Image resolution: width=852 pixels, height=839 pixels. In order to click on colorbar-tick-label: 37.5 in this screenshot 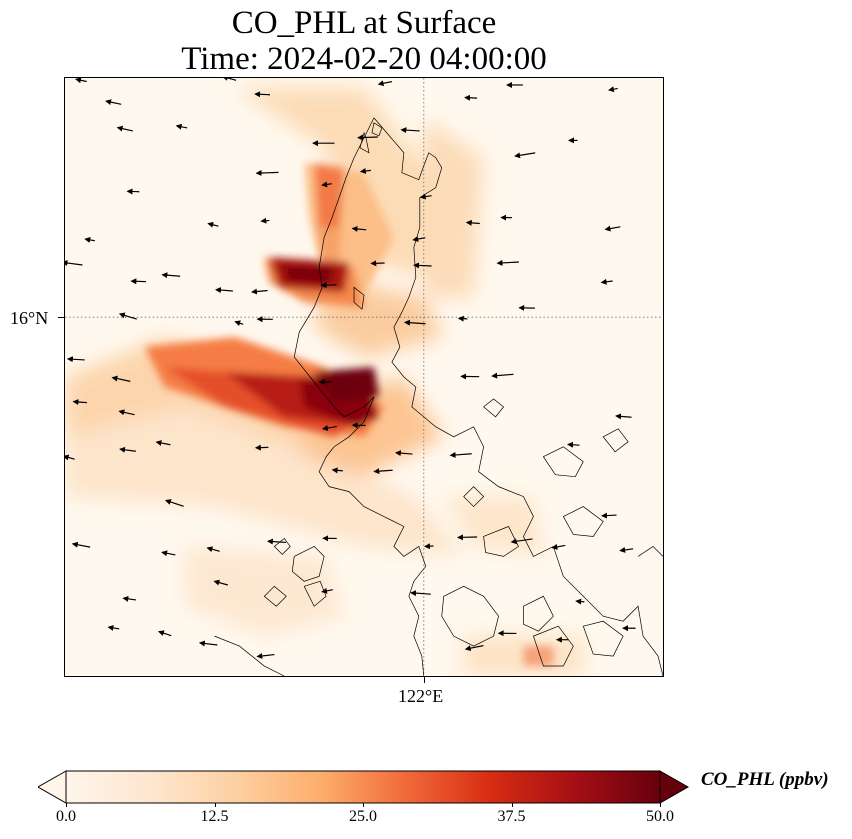, I will do `click(511, 816)`.